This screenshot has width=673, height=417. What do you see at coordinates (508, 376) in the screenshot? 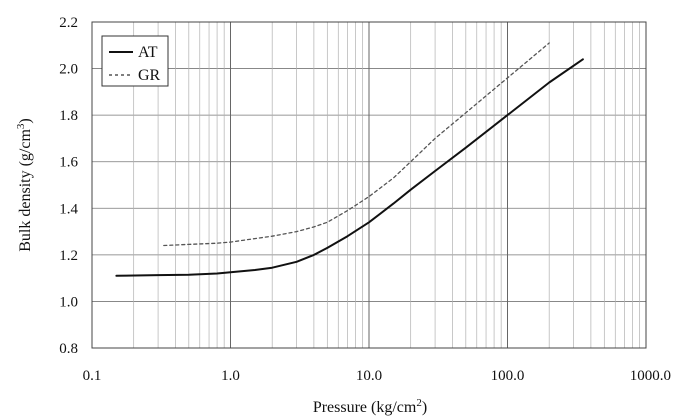
I see `x-tick-label: 100.0` at bounding box center [508, 376].